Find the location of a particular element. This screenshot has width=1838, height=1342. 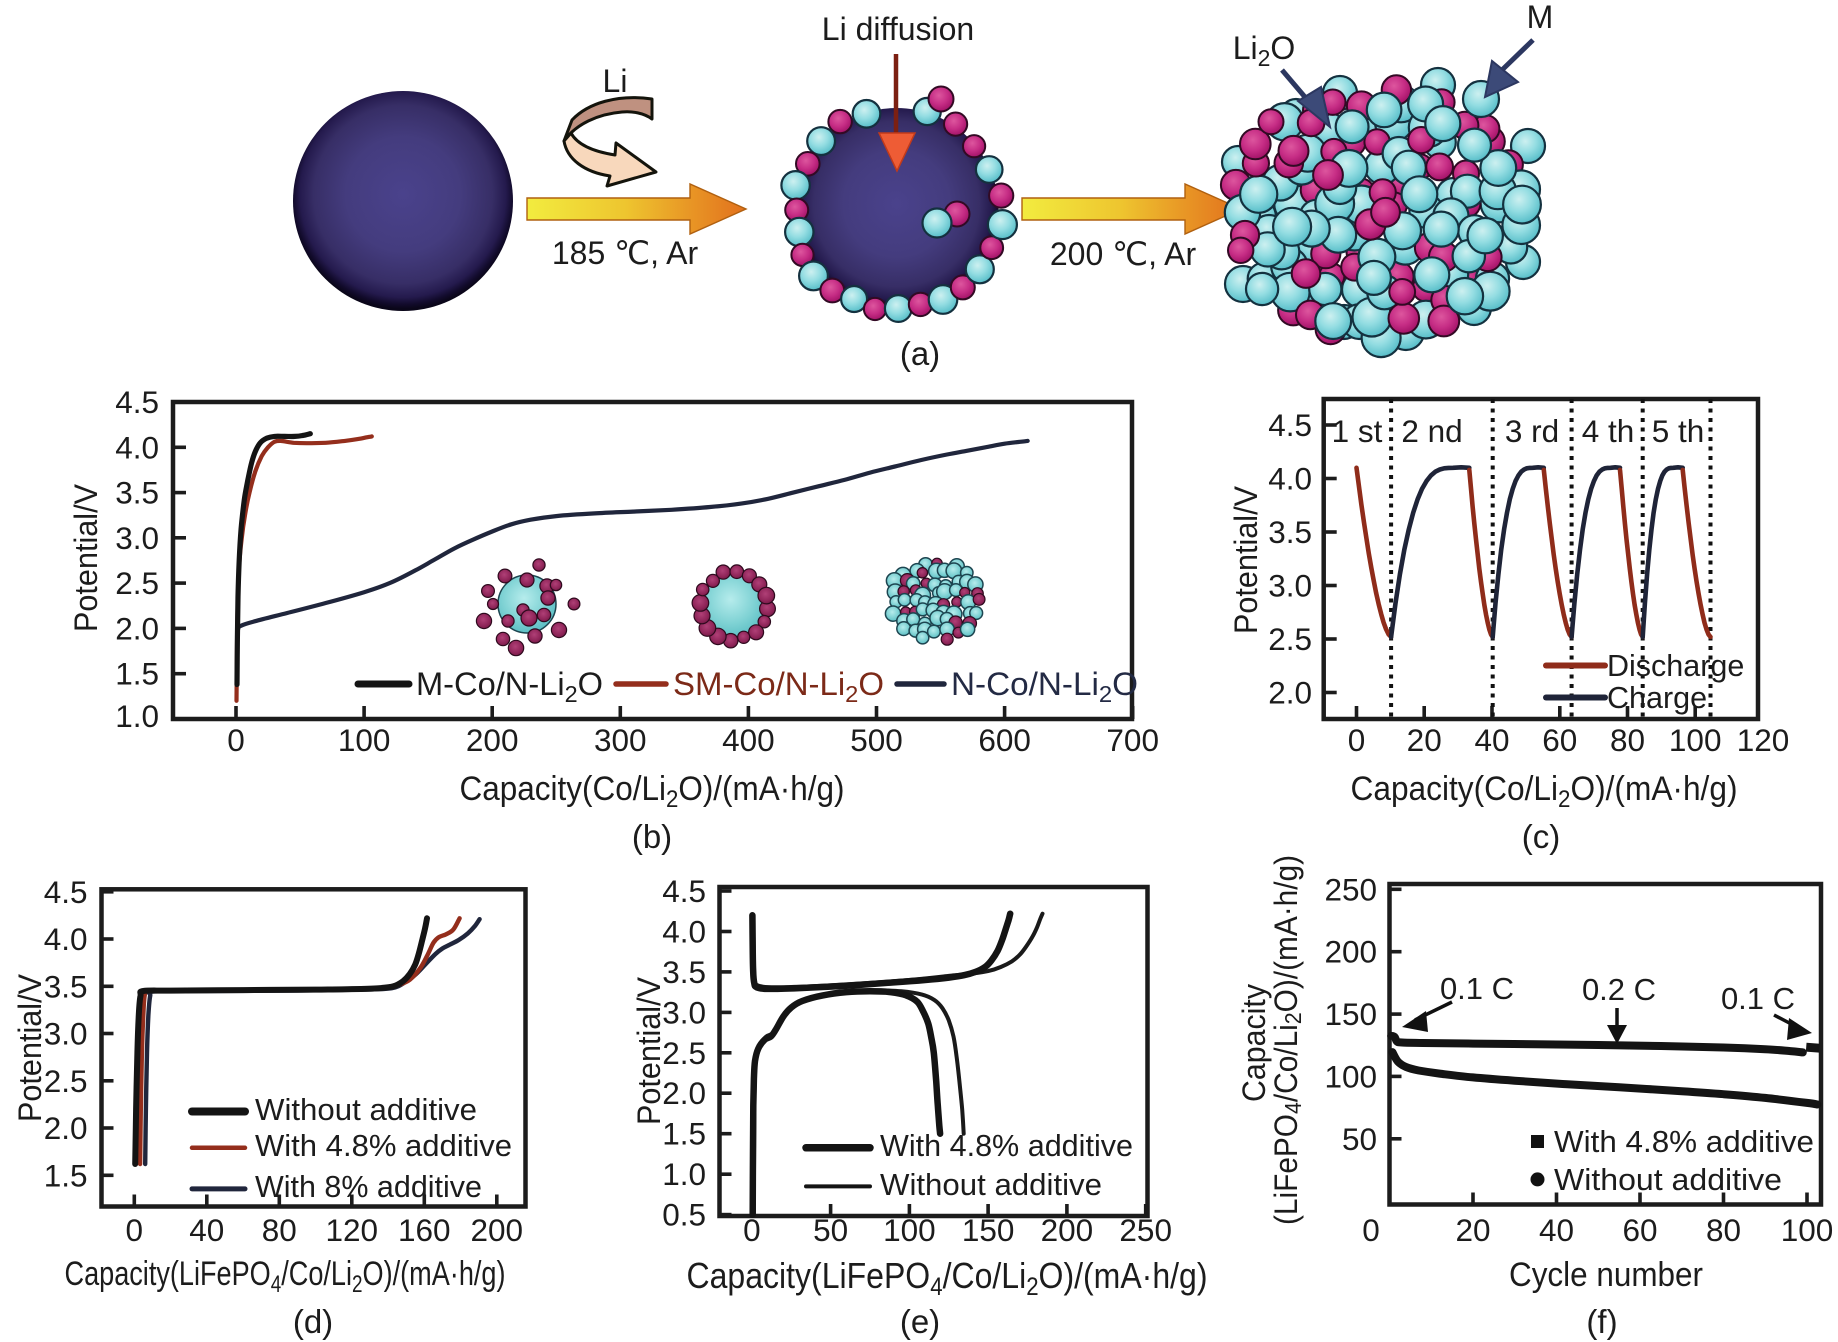

svg-text: 150 is located at coordinates (988, 1230).